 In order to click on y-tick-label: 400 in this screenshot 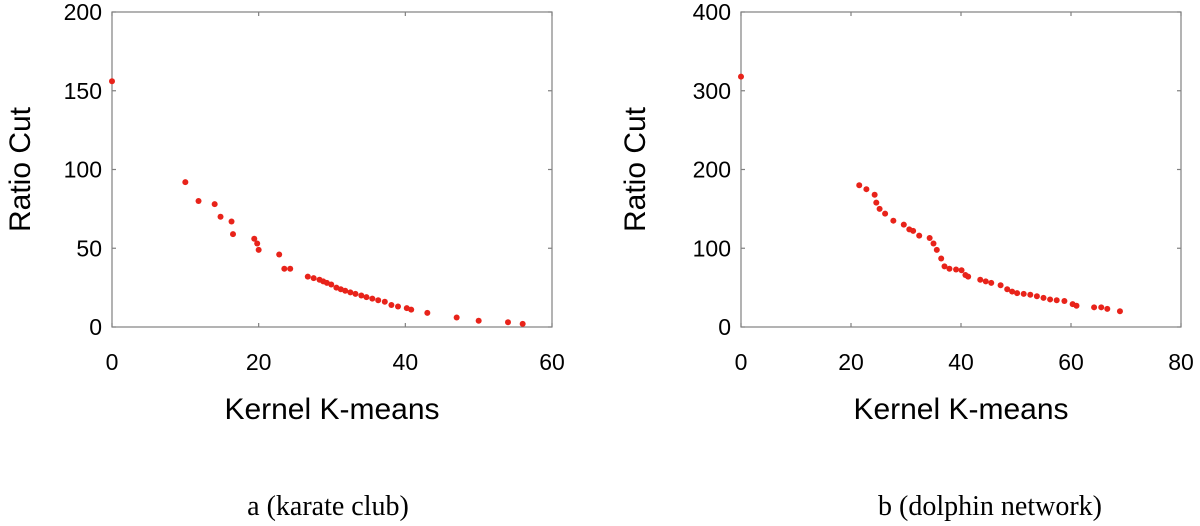, I will do `click(712, 12)`.